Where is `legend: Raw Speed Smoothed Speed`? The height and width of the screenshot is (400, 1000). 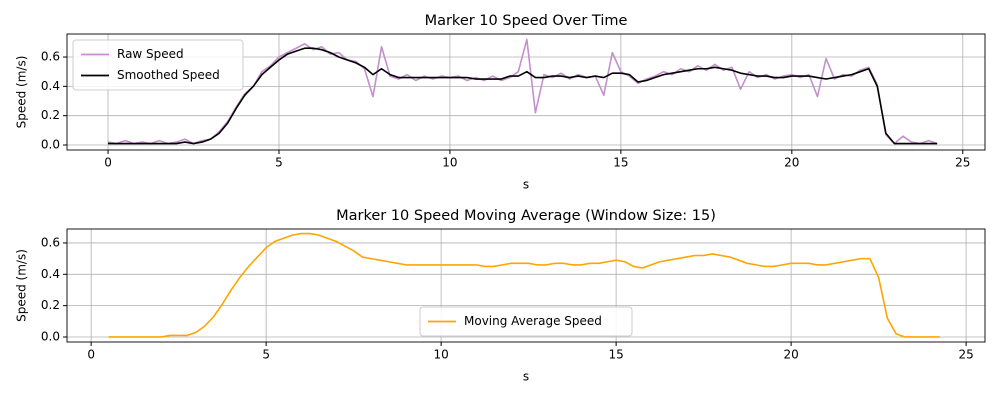 legend: Raw Speed Smoothed Speed is located at coordinates (158, 65).